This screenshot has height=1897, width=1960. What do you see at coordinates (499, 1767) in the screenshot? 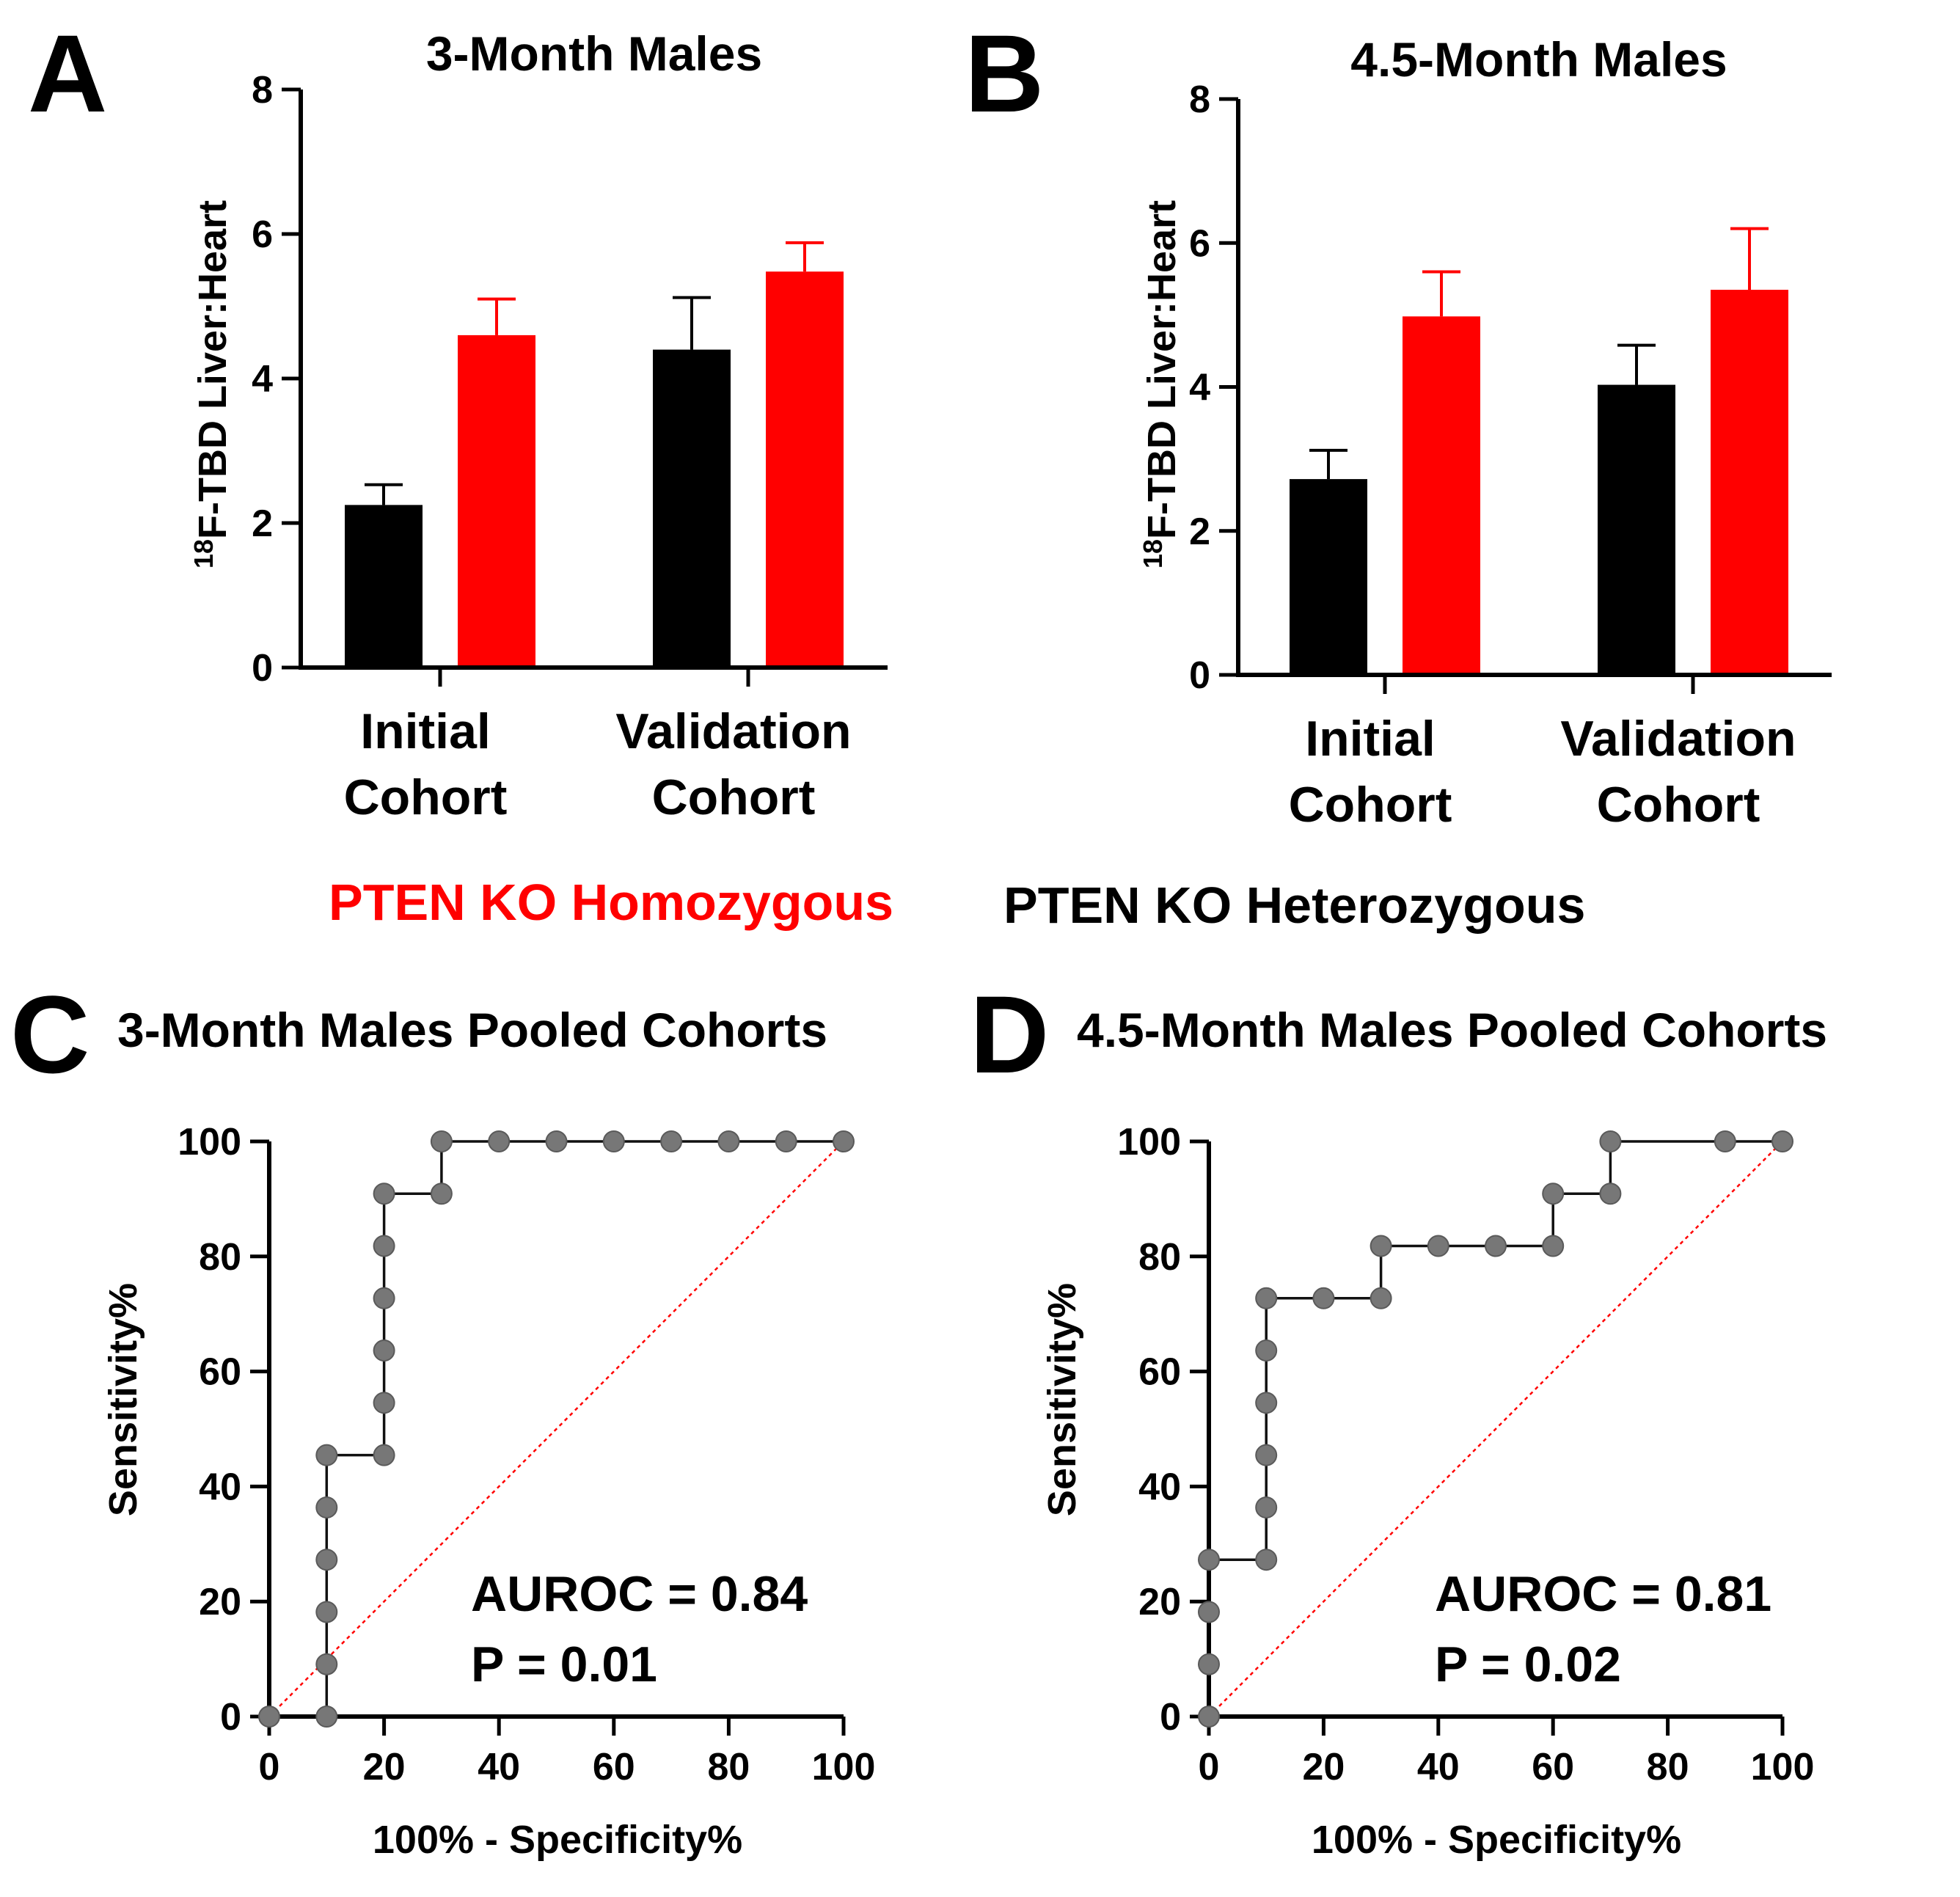
I see `panel-c-x-tick-label: 40` at bounding box center [499, 1767].